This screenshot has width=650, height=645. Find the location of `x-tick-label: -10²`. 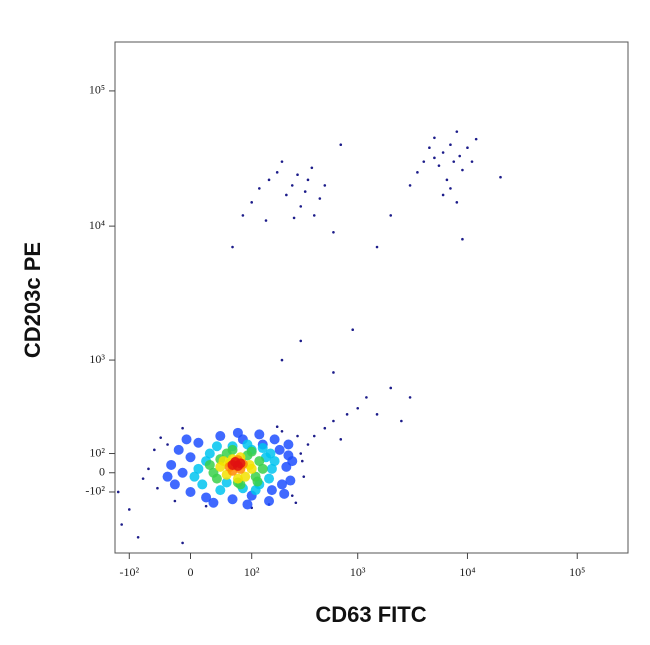

x-tick-label: -10² is located at coordinates (129, 572).